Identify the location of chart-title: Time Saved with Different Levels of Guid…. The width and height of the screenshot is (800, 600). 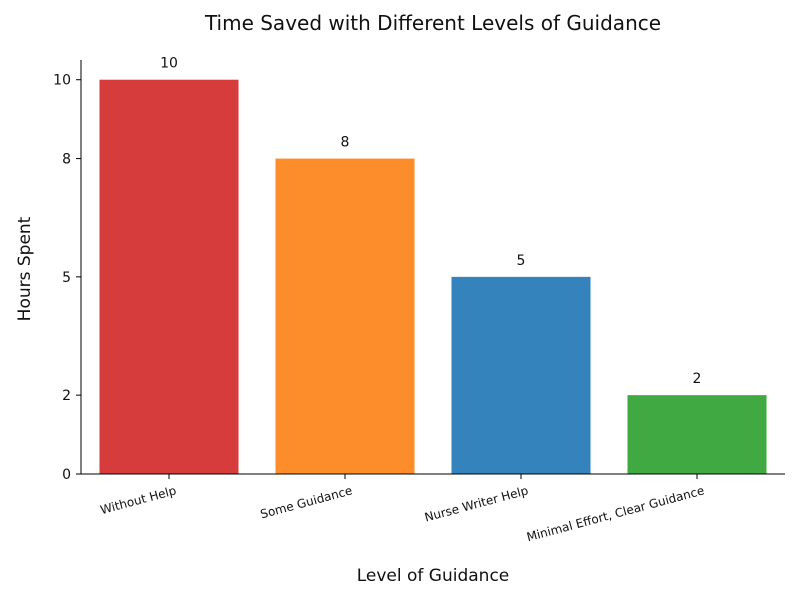
(432, 23).